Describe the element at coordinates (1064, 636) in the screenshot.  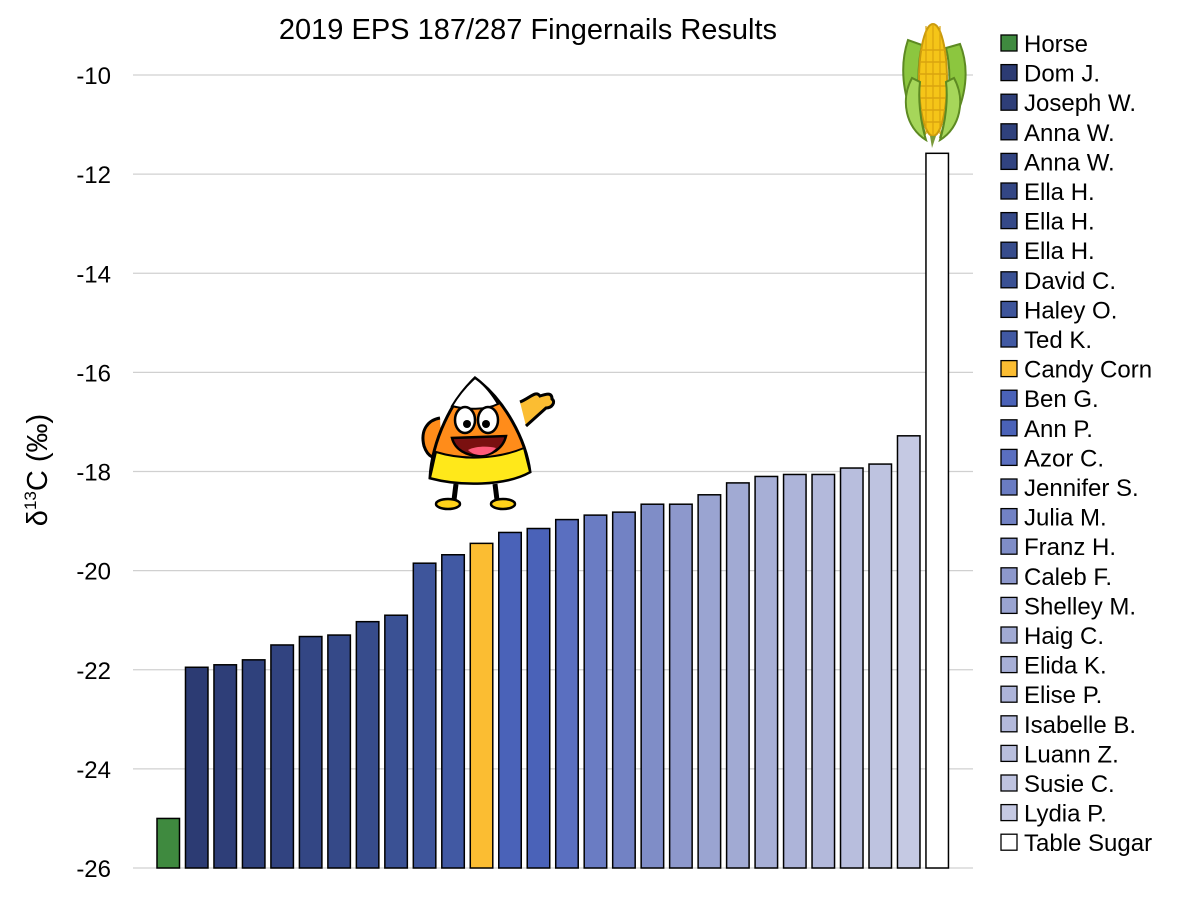
I see `legend-label: Haig C.` at that location.